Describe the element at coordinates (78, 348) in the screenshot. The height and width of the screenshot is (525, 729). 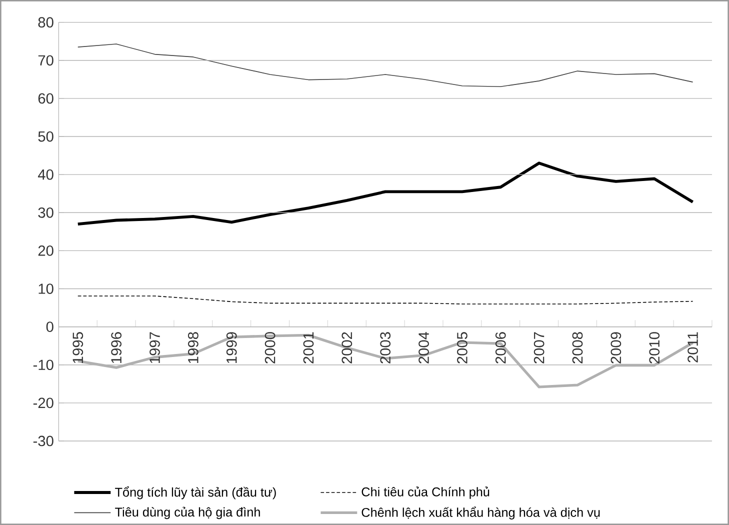
I see `x-tick-label: 1995` at that location.